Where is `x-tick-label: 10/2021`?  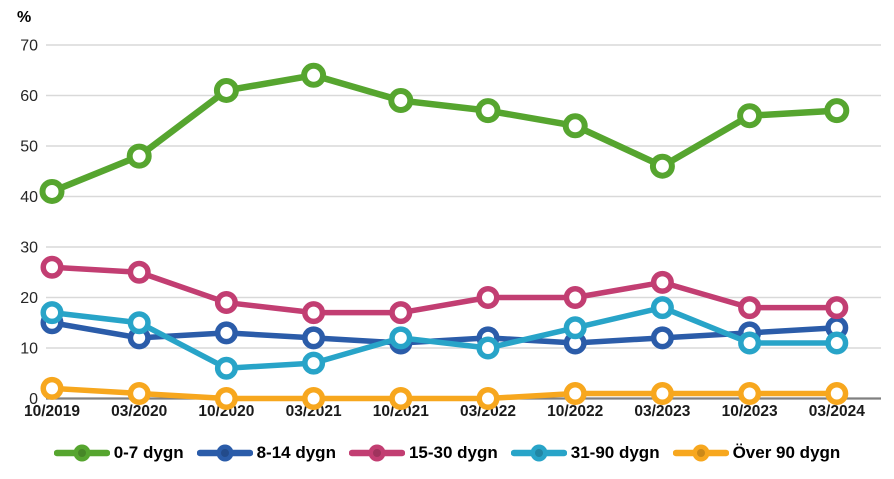
x-tick-label: 10/2021 is located at coordinates (401, 411).